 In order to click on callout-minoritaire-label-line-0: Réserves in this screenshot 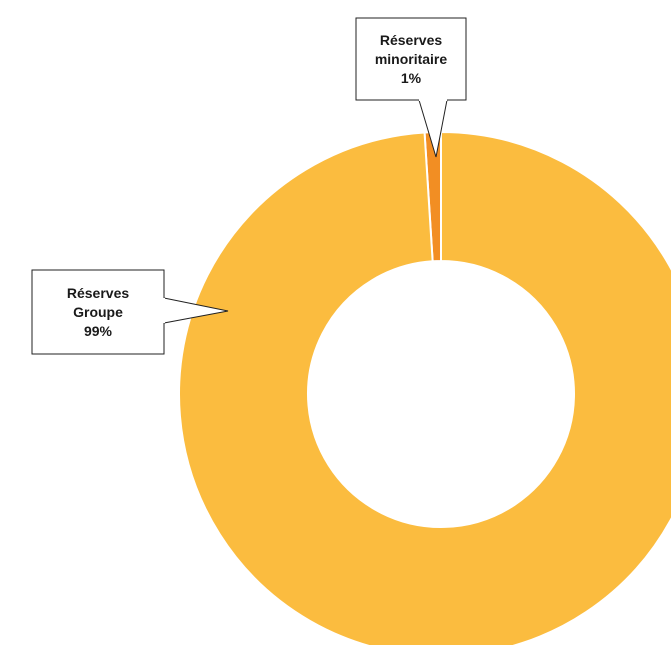, I will do `click(411, 40)`.